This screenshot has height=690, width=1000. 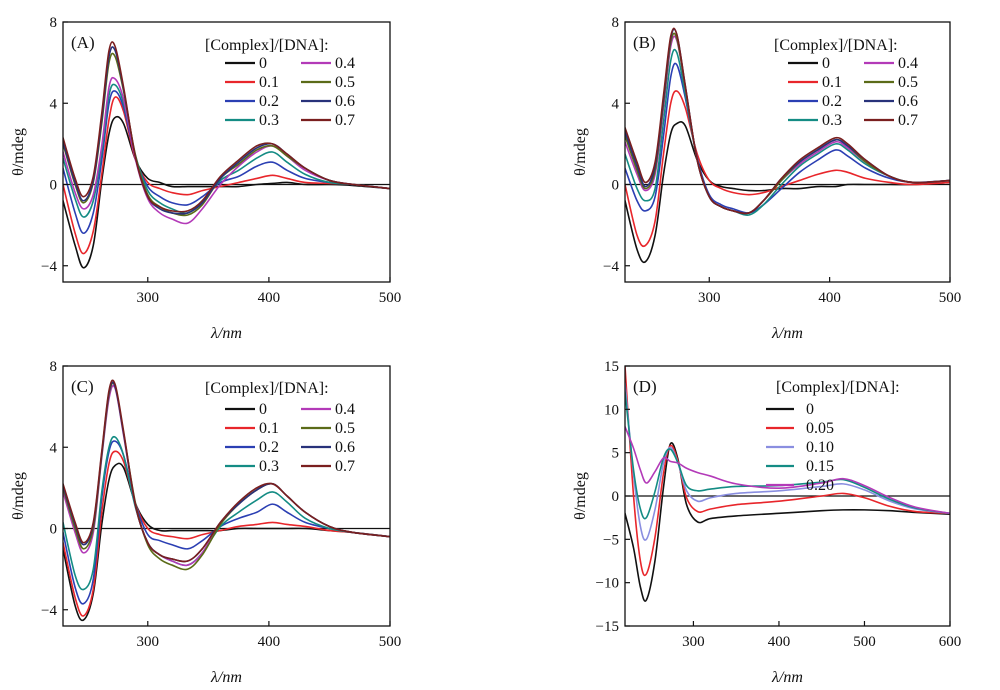 I want to click on series-line-0.15, so click(x=787, y=455).